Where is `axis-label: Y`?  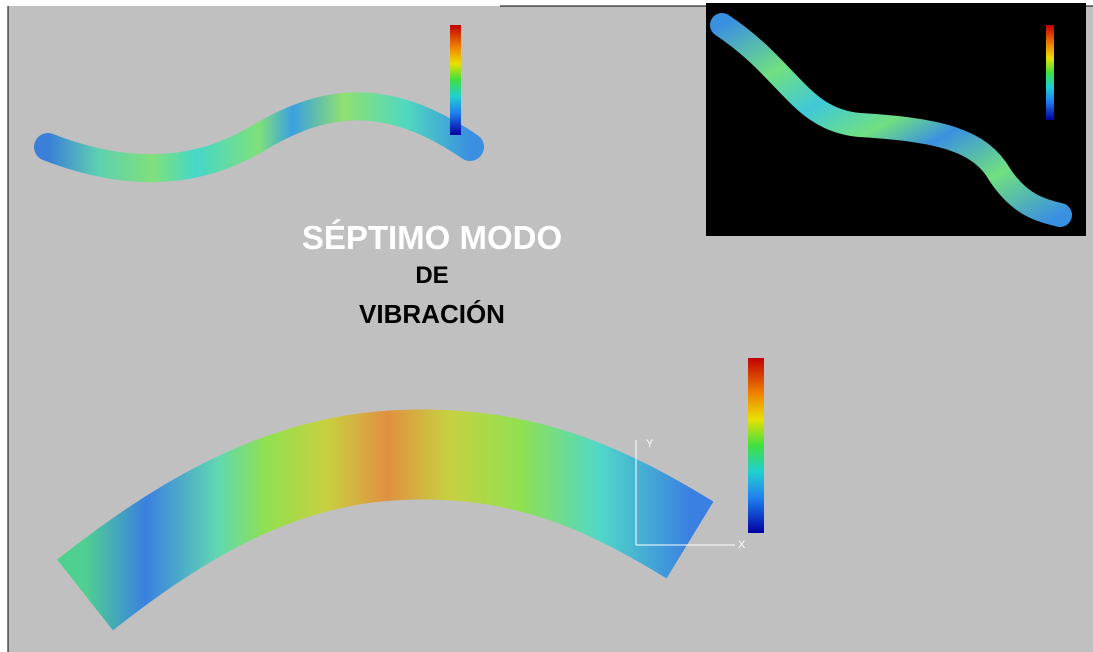
axis-label: Y is located at coordinates (650, 444).